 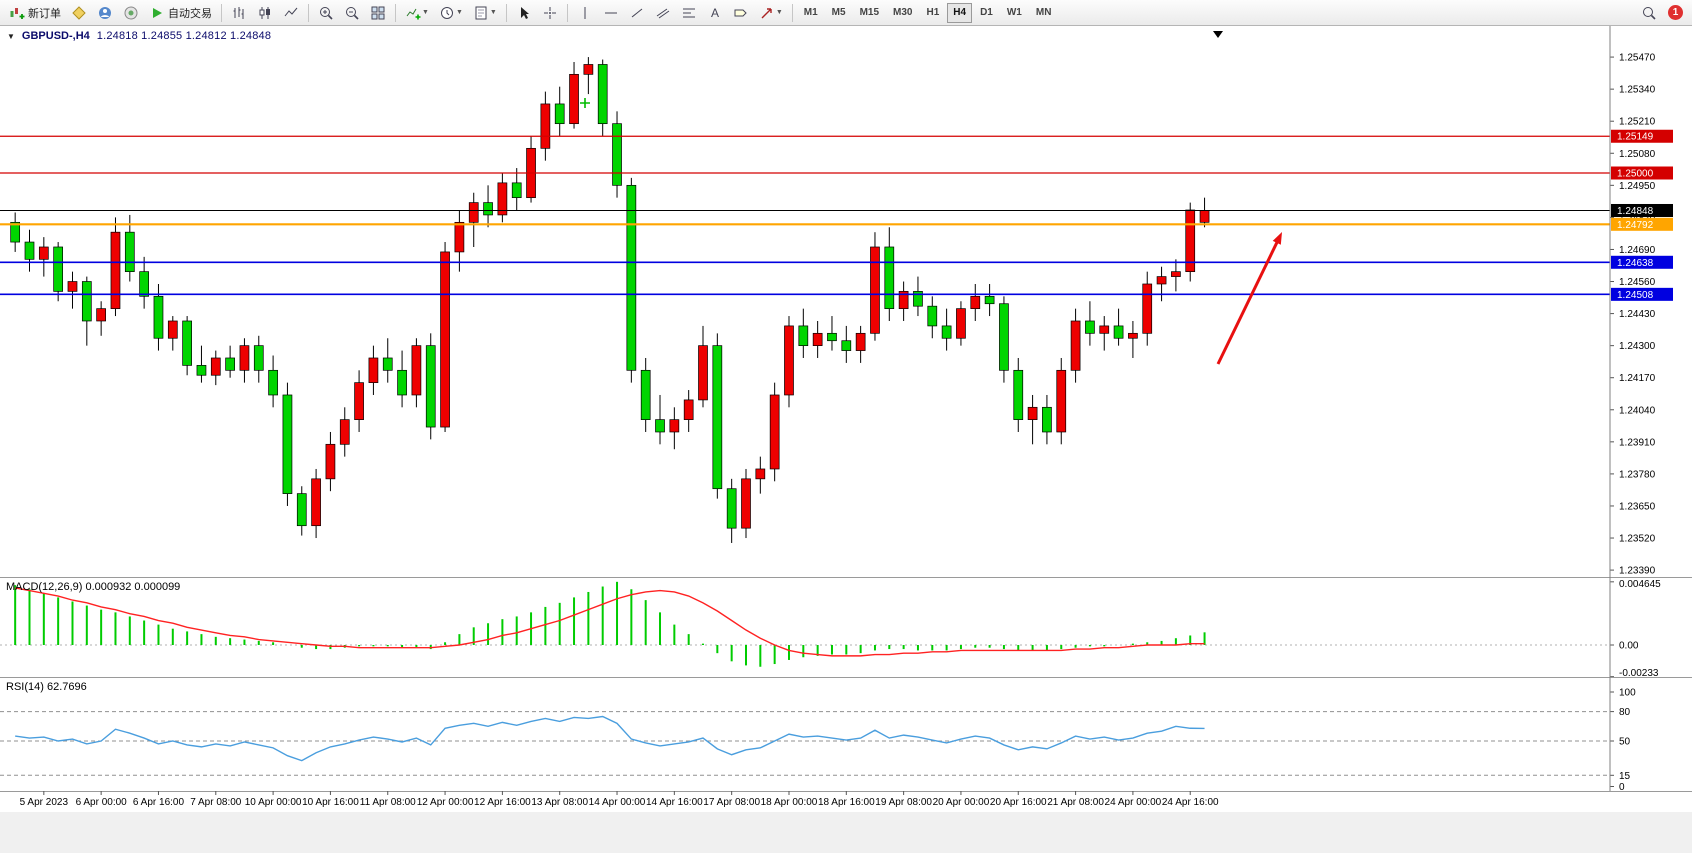 What do you see at coordinates (1248, 301) in the screenshot?
I see `trend-arrow-annotation` at bounding box center [1248, 301].